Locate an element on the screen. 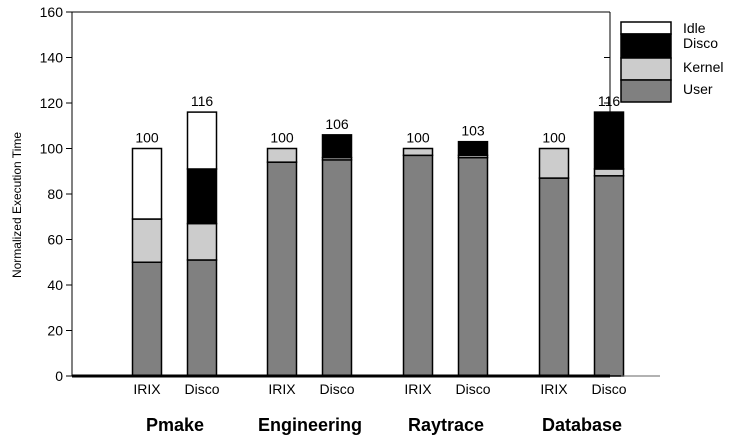 Image resolution: width=729 pixels, height=438 pixels. y-tick-label: 100 is located at coordinates (52, 149).